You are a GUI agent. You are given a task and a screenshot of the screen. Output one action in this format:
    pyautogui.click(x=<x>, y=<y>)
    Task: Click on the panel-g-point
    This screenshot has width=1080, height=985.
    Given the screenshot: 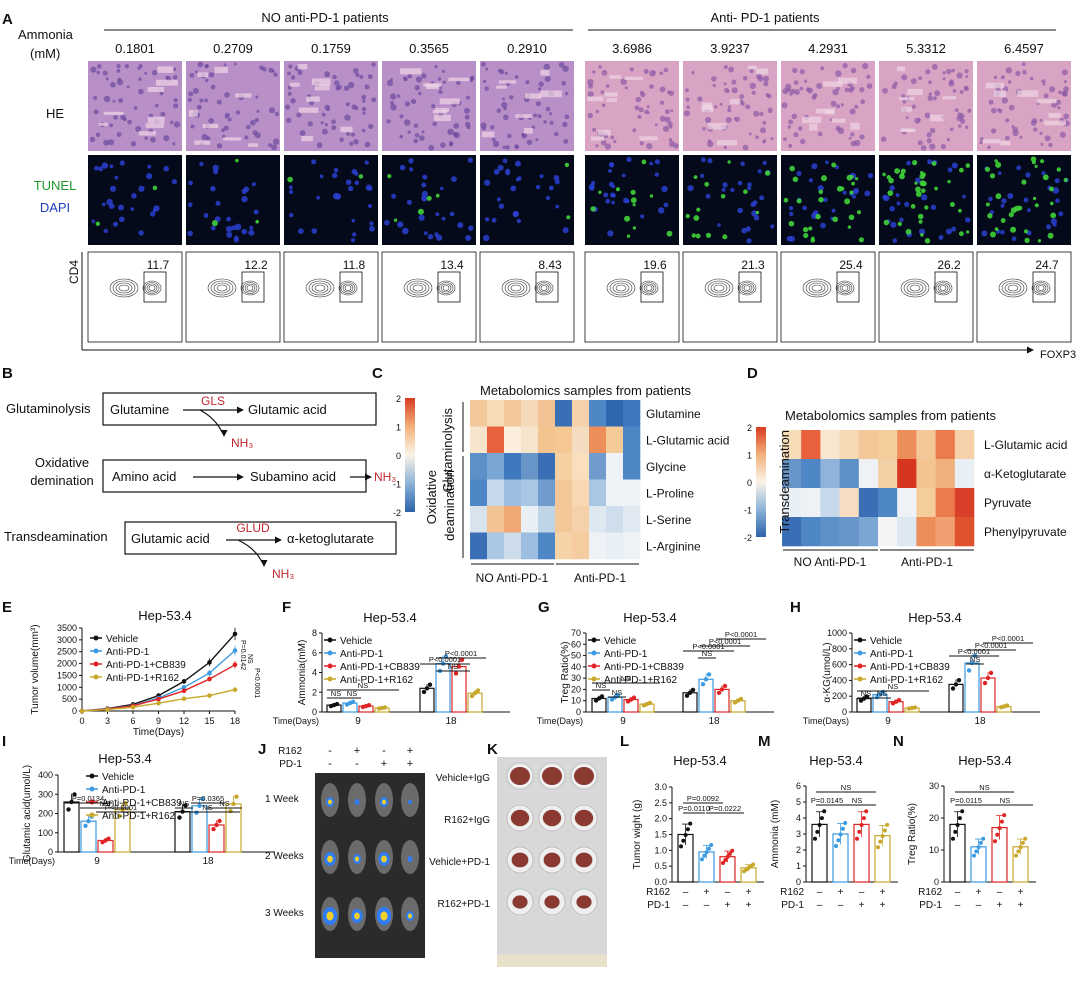 What is the action you would take?
    pyautogui.click(x=703, y=684)
    